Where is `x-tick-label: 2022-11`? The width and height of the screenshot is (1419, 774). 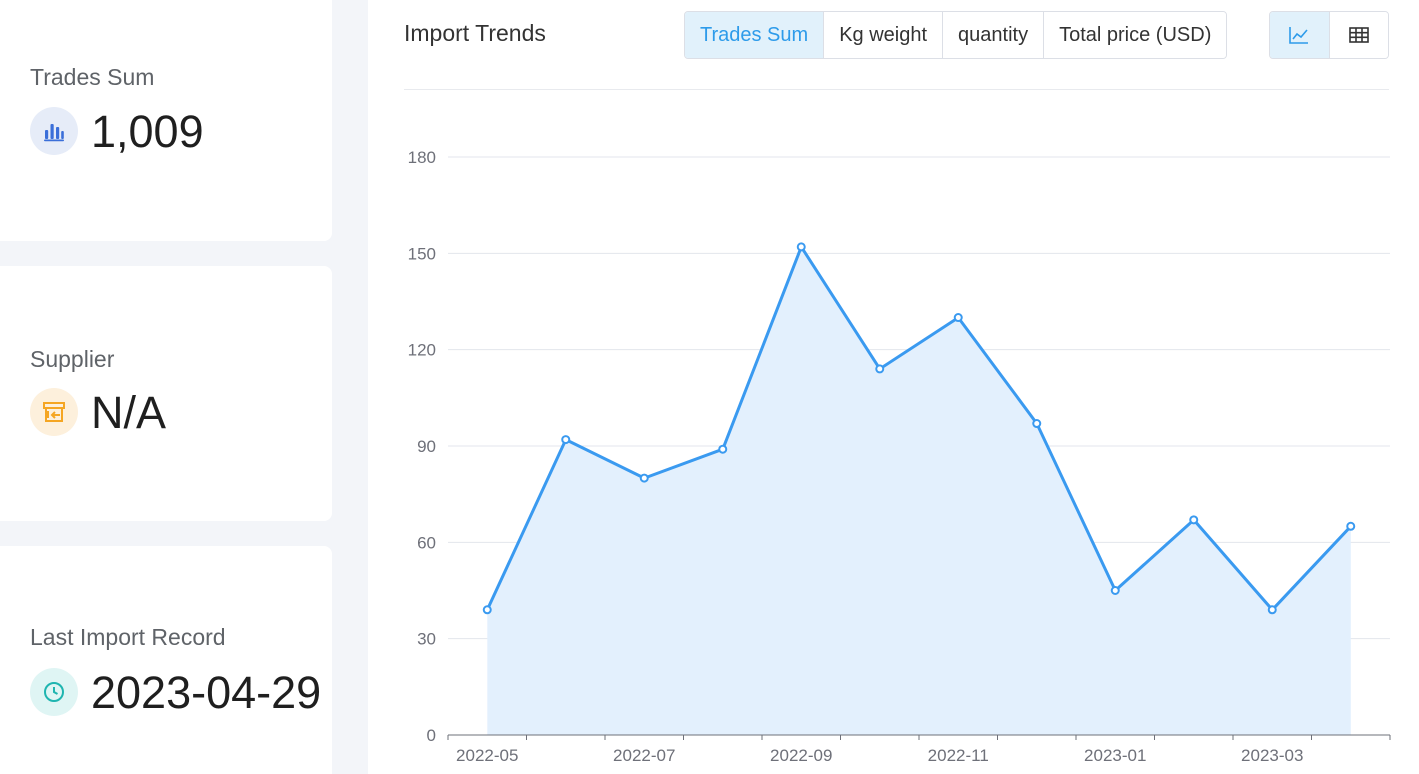
x-tick-label: 2022-11 is located at coordinates (958, 755).